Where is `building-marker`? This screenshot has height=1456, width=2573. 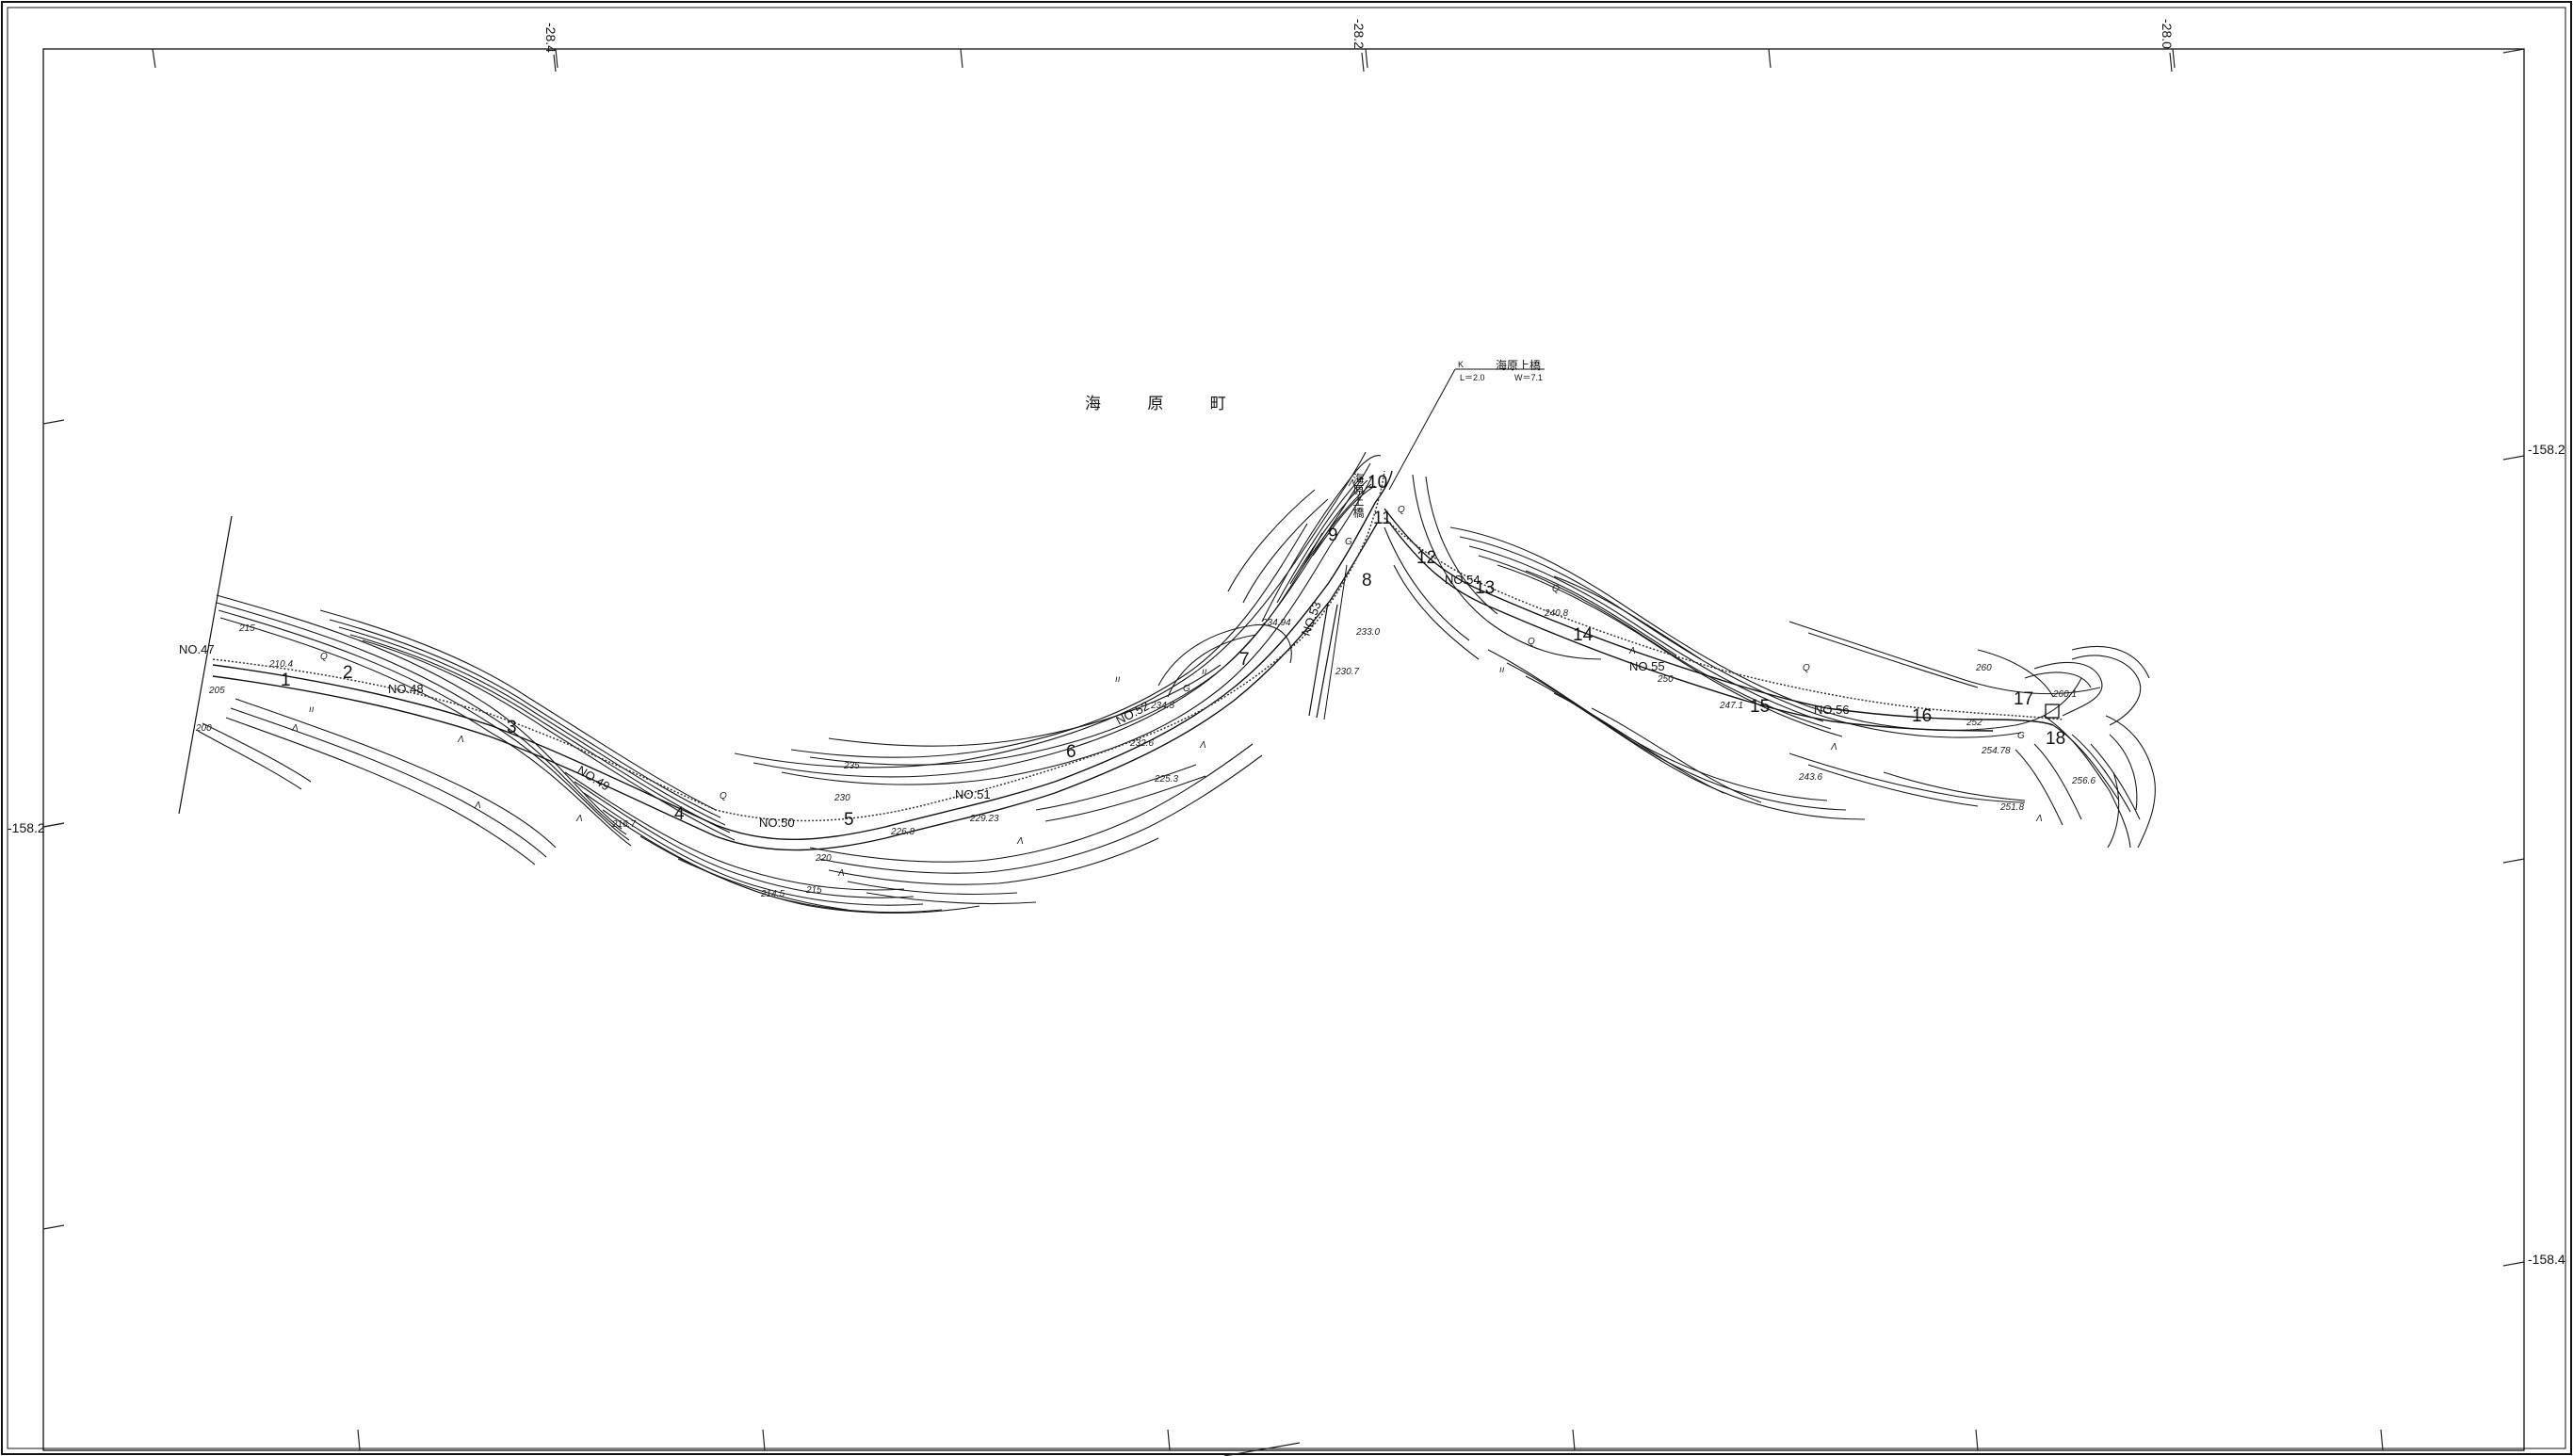
building-marker is located at coordinates (2052, 711).